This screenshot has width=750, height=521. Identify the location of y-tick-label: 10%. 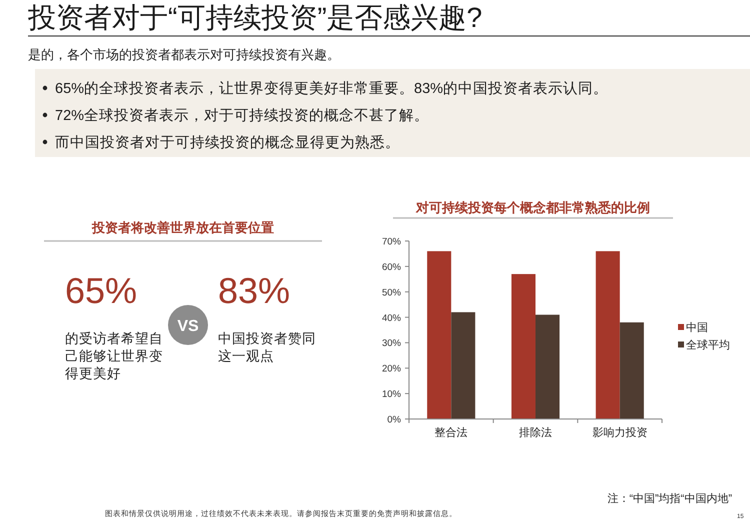
(392, 394).